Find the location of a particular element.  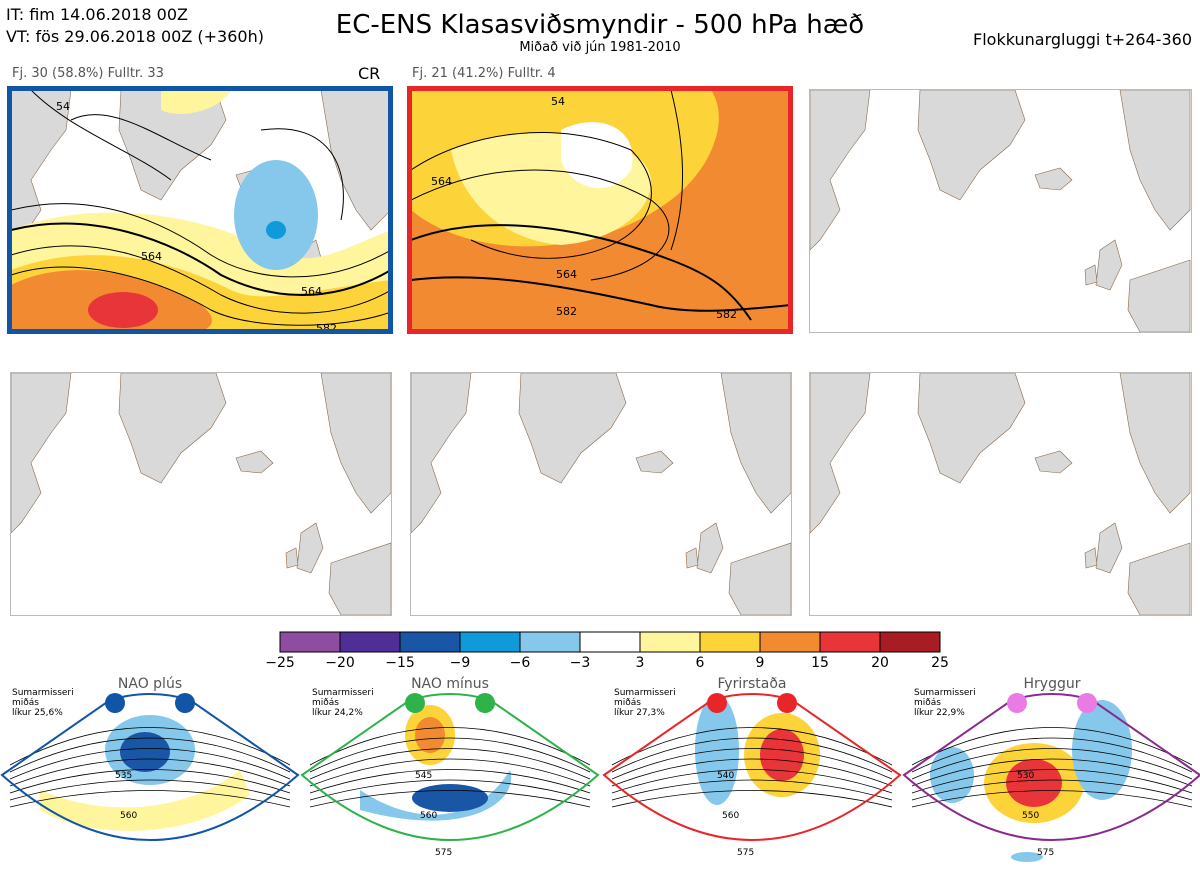

landmass-europe is located at coordinates (1159, 578).